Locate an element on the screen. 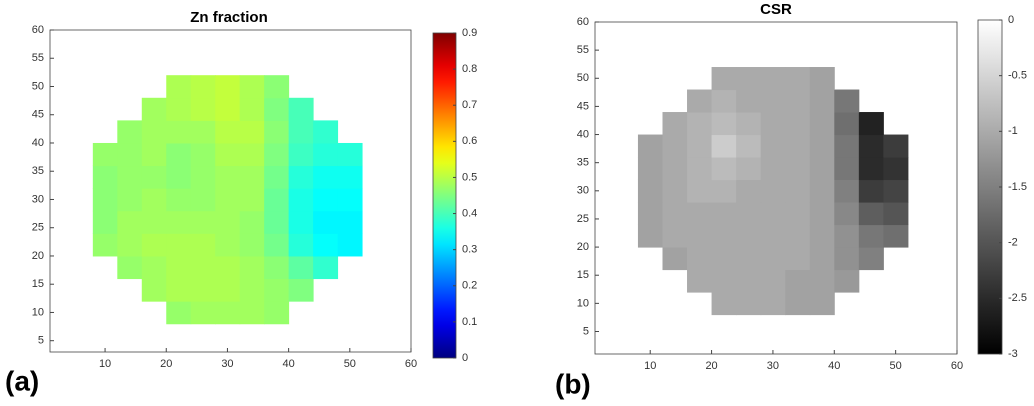  colorbar-tick-label: 0.2 is located at coordinates (469, 286).